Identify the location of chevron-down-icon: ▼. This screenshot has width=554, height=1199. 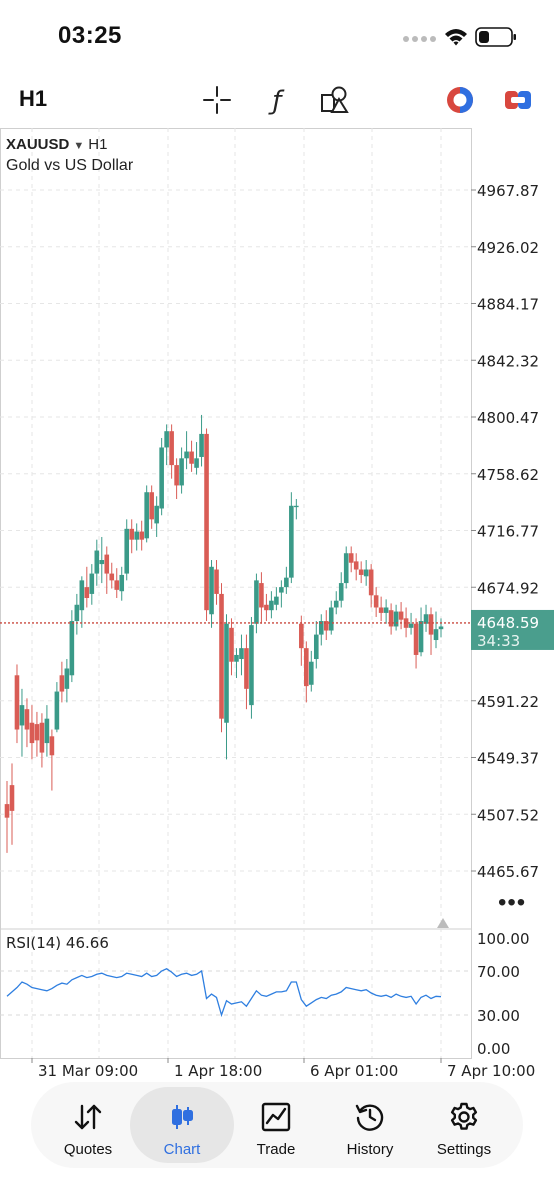
(79, 146).